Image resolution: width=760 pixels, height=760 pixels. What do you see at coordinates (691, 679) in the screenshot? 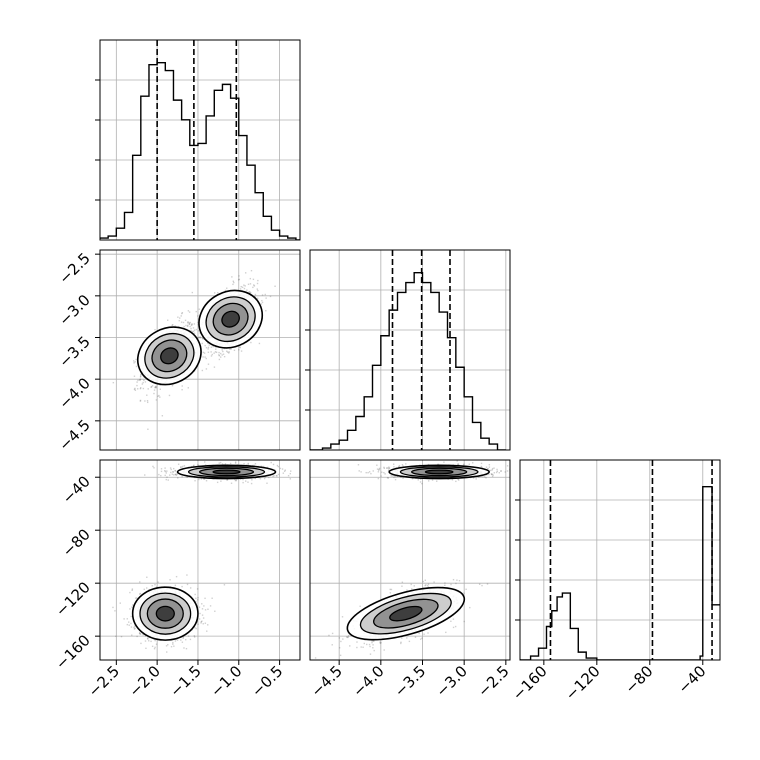
I see `x-tick-label: −40` at bounding box center [691, 679].